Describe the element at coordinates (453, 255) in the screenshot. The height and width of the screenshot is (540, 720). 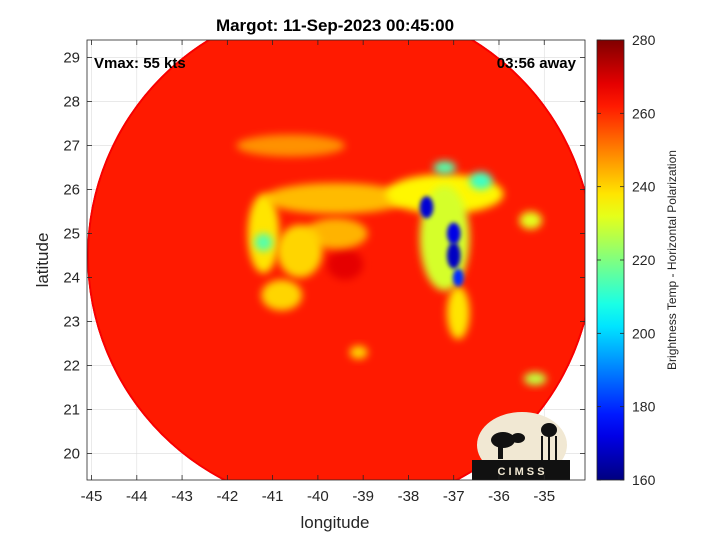
I see `feature-eastern-band-core` at that location.